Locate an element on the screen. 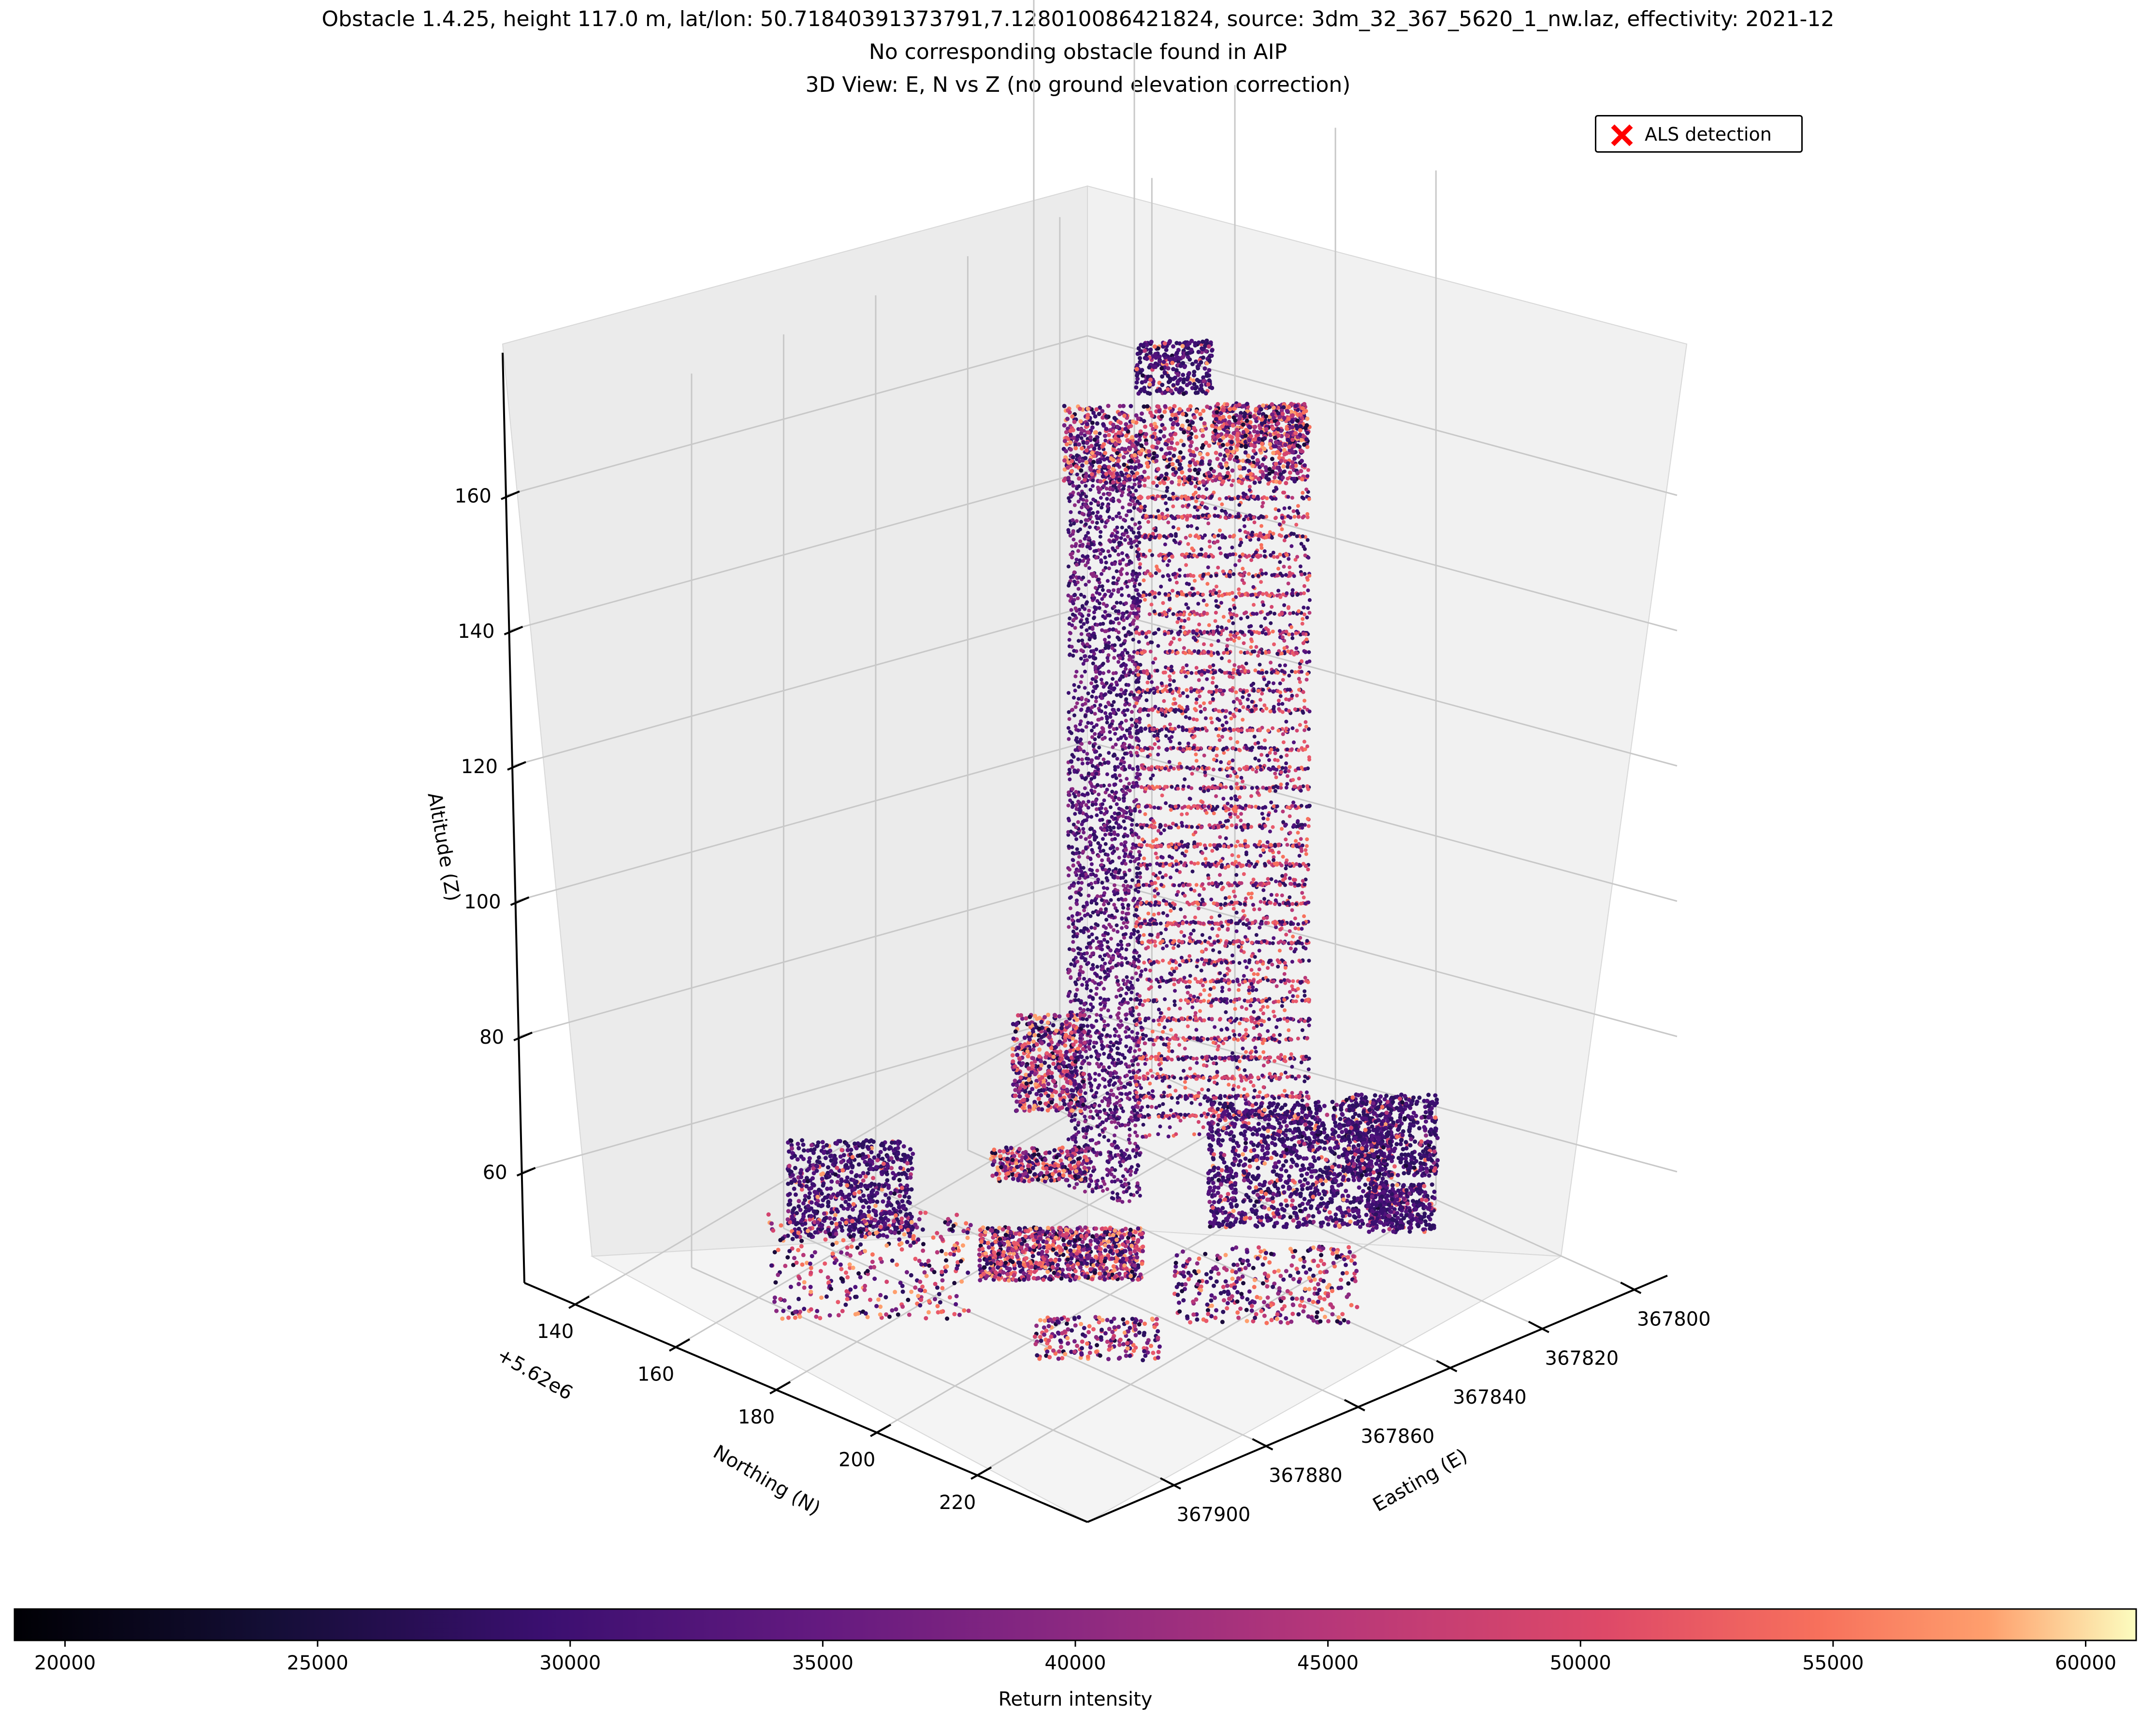 This screenshot has height=1710, width=2156. z-tick-label-4: 140 is located at coordinates (476, 631).